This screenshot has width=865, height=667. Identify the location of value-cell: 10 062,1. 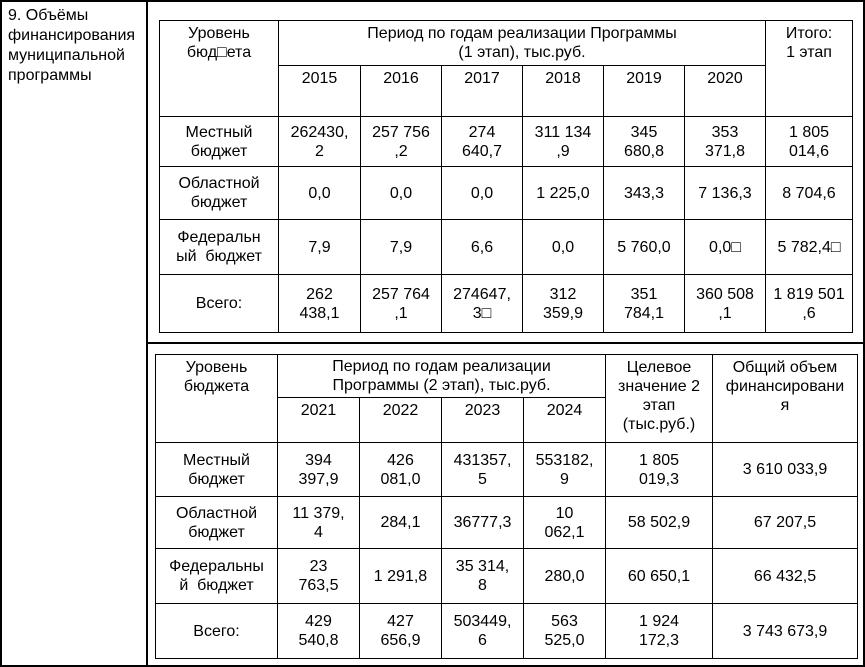
(564, 522).